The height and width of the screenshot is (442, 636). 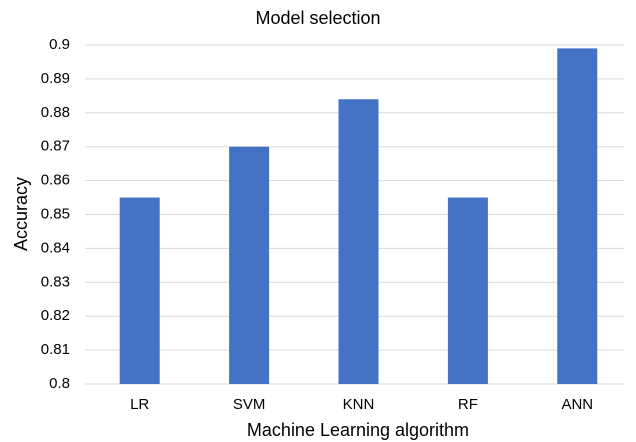 What do you see at coordinates (21, 214) in the screenshot?
I see `y-axis-title: Accuracy` at bounding box center [21, 214].